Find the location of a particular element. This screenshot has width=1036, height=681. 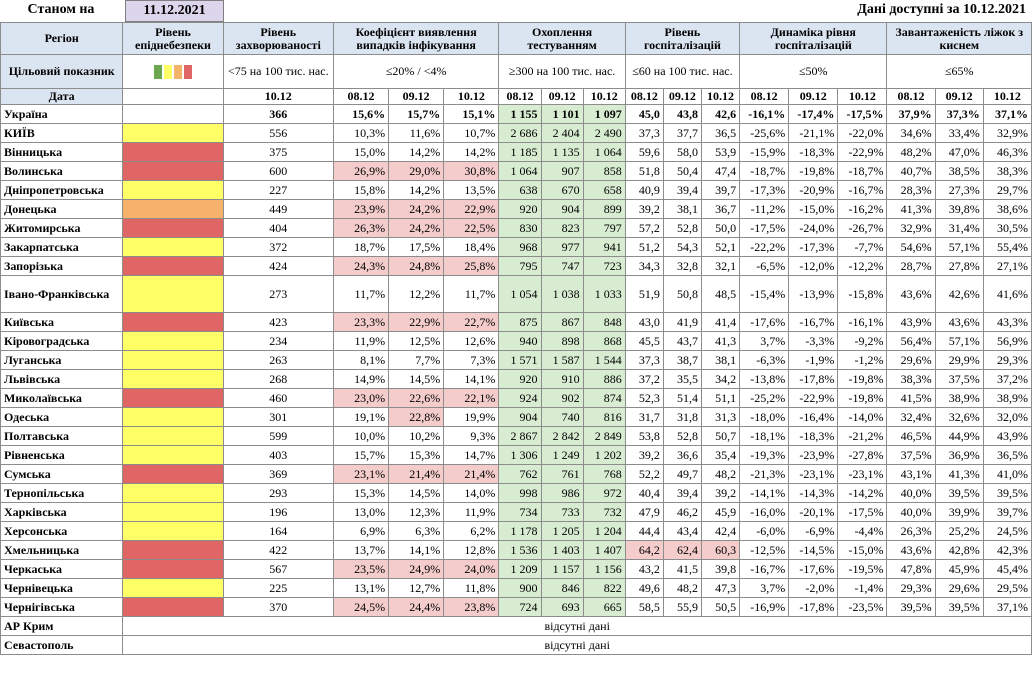

cell: 293 is located at coordinates (278, 493).